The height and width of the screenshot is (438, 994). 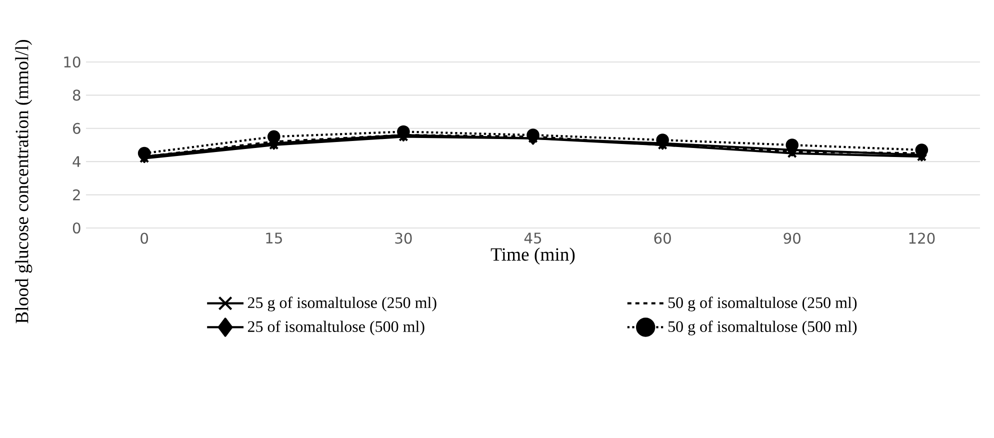 I want to click on x-tick-label: 15, so click(x=274, y=238).